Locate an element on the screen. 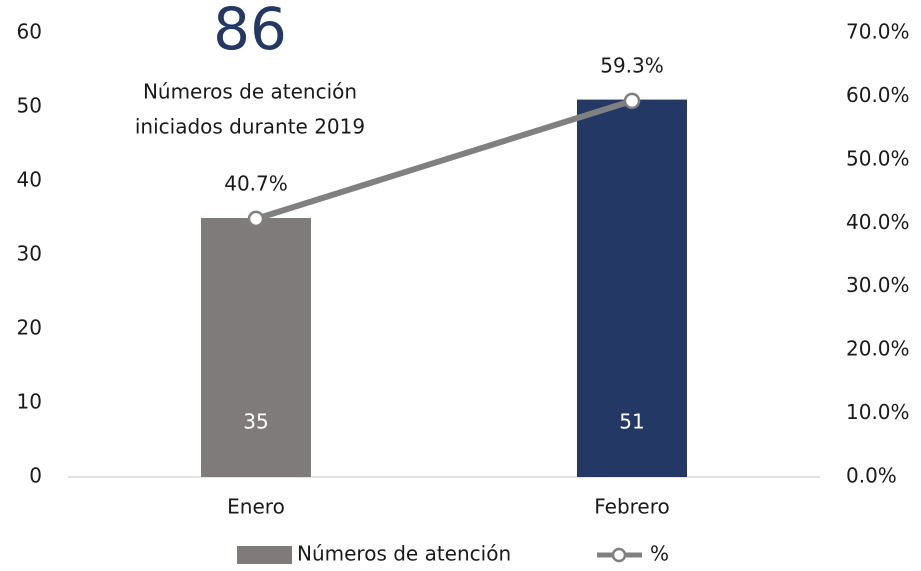 The height and width of the screenshot is (571, 921). line-value-label: 40.7% is located at coordinates (256, 183).